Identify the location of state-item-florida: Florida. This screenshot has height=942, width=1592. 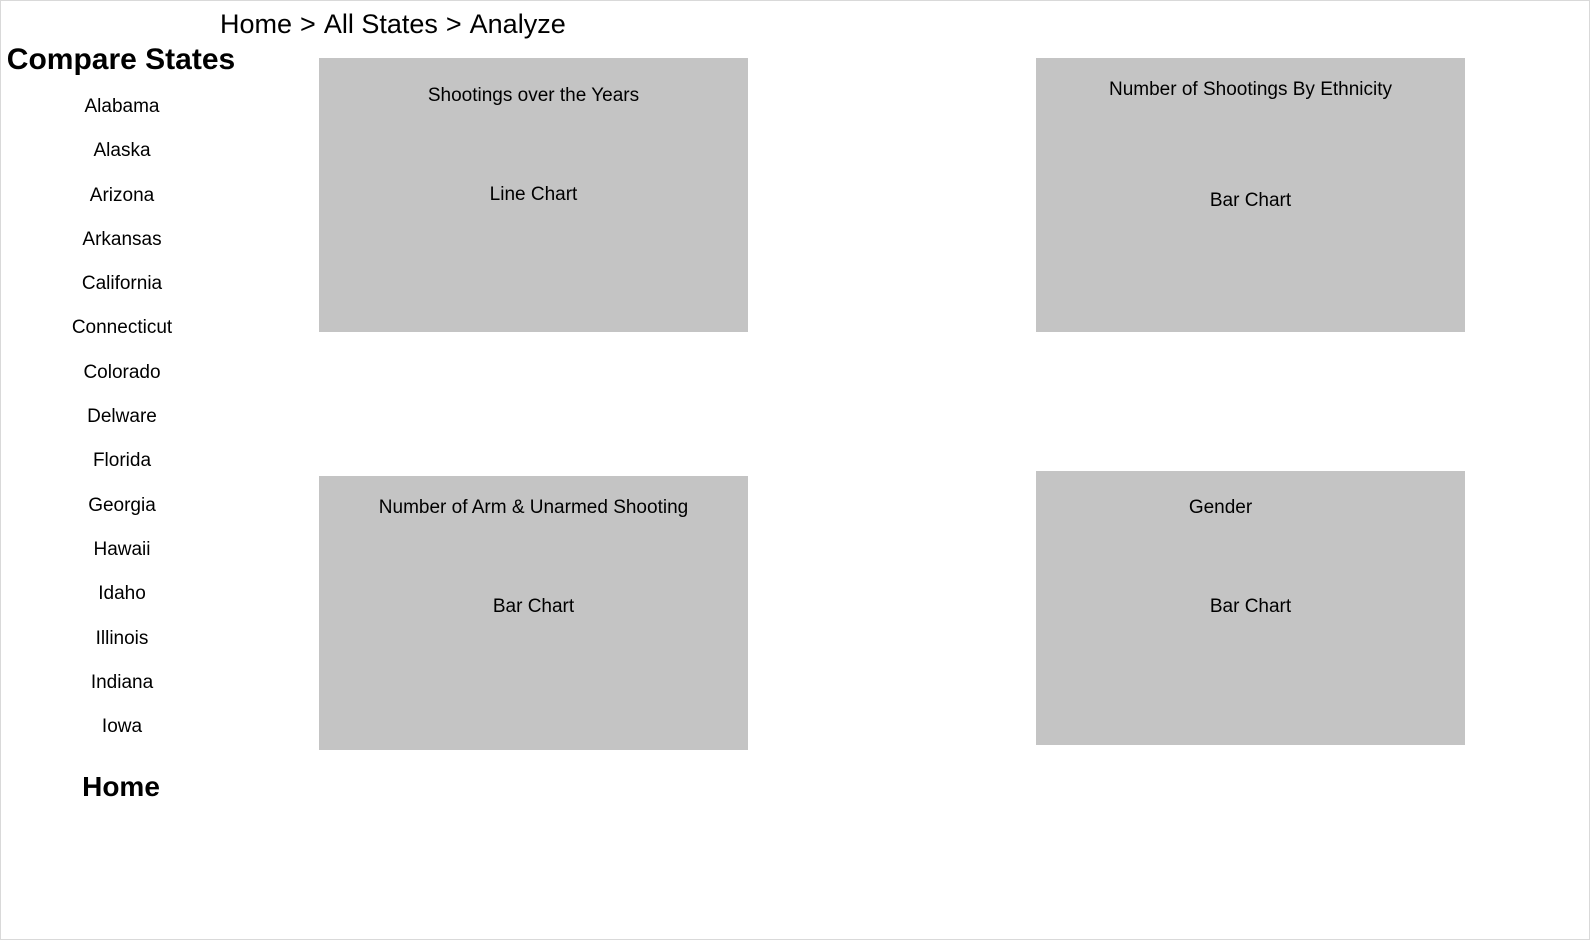
(122, 461).